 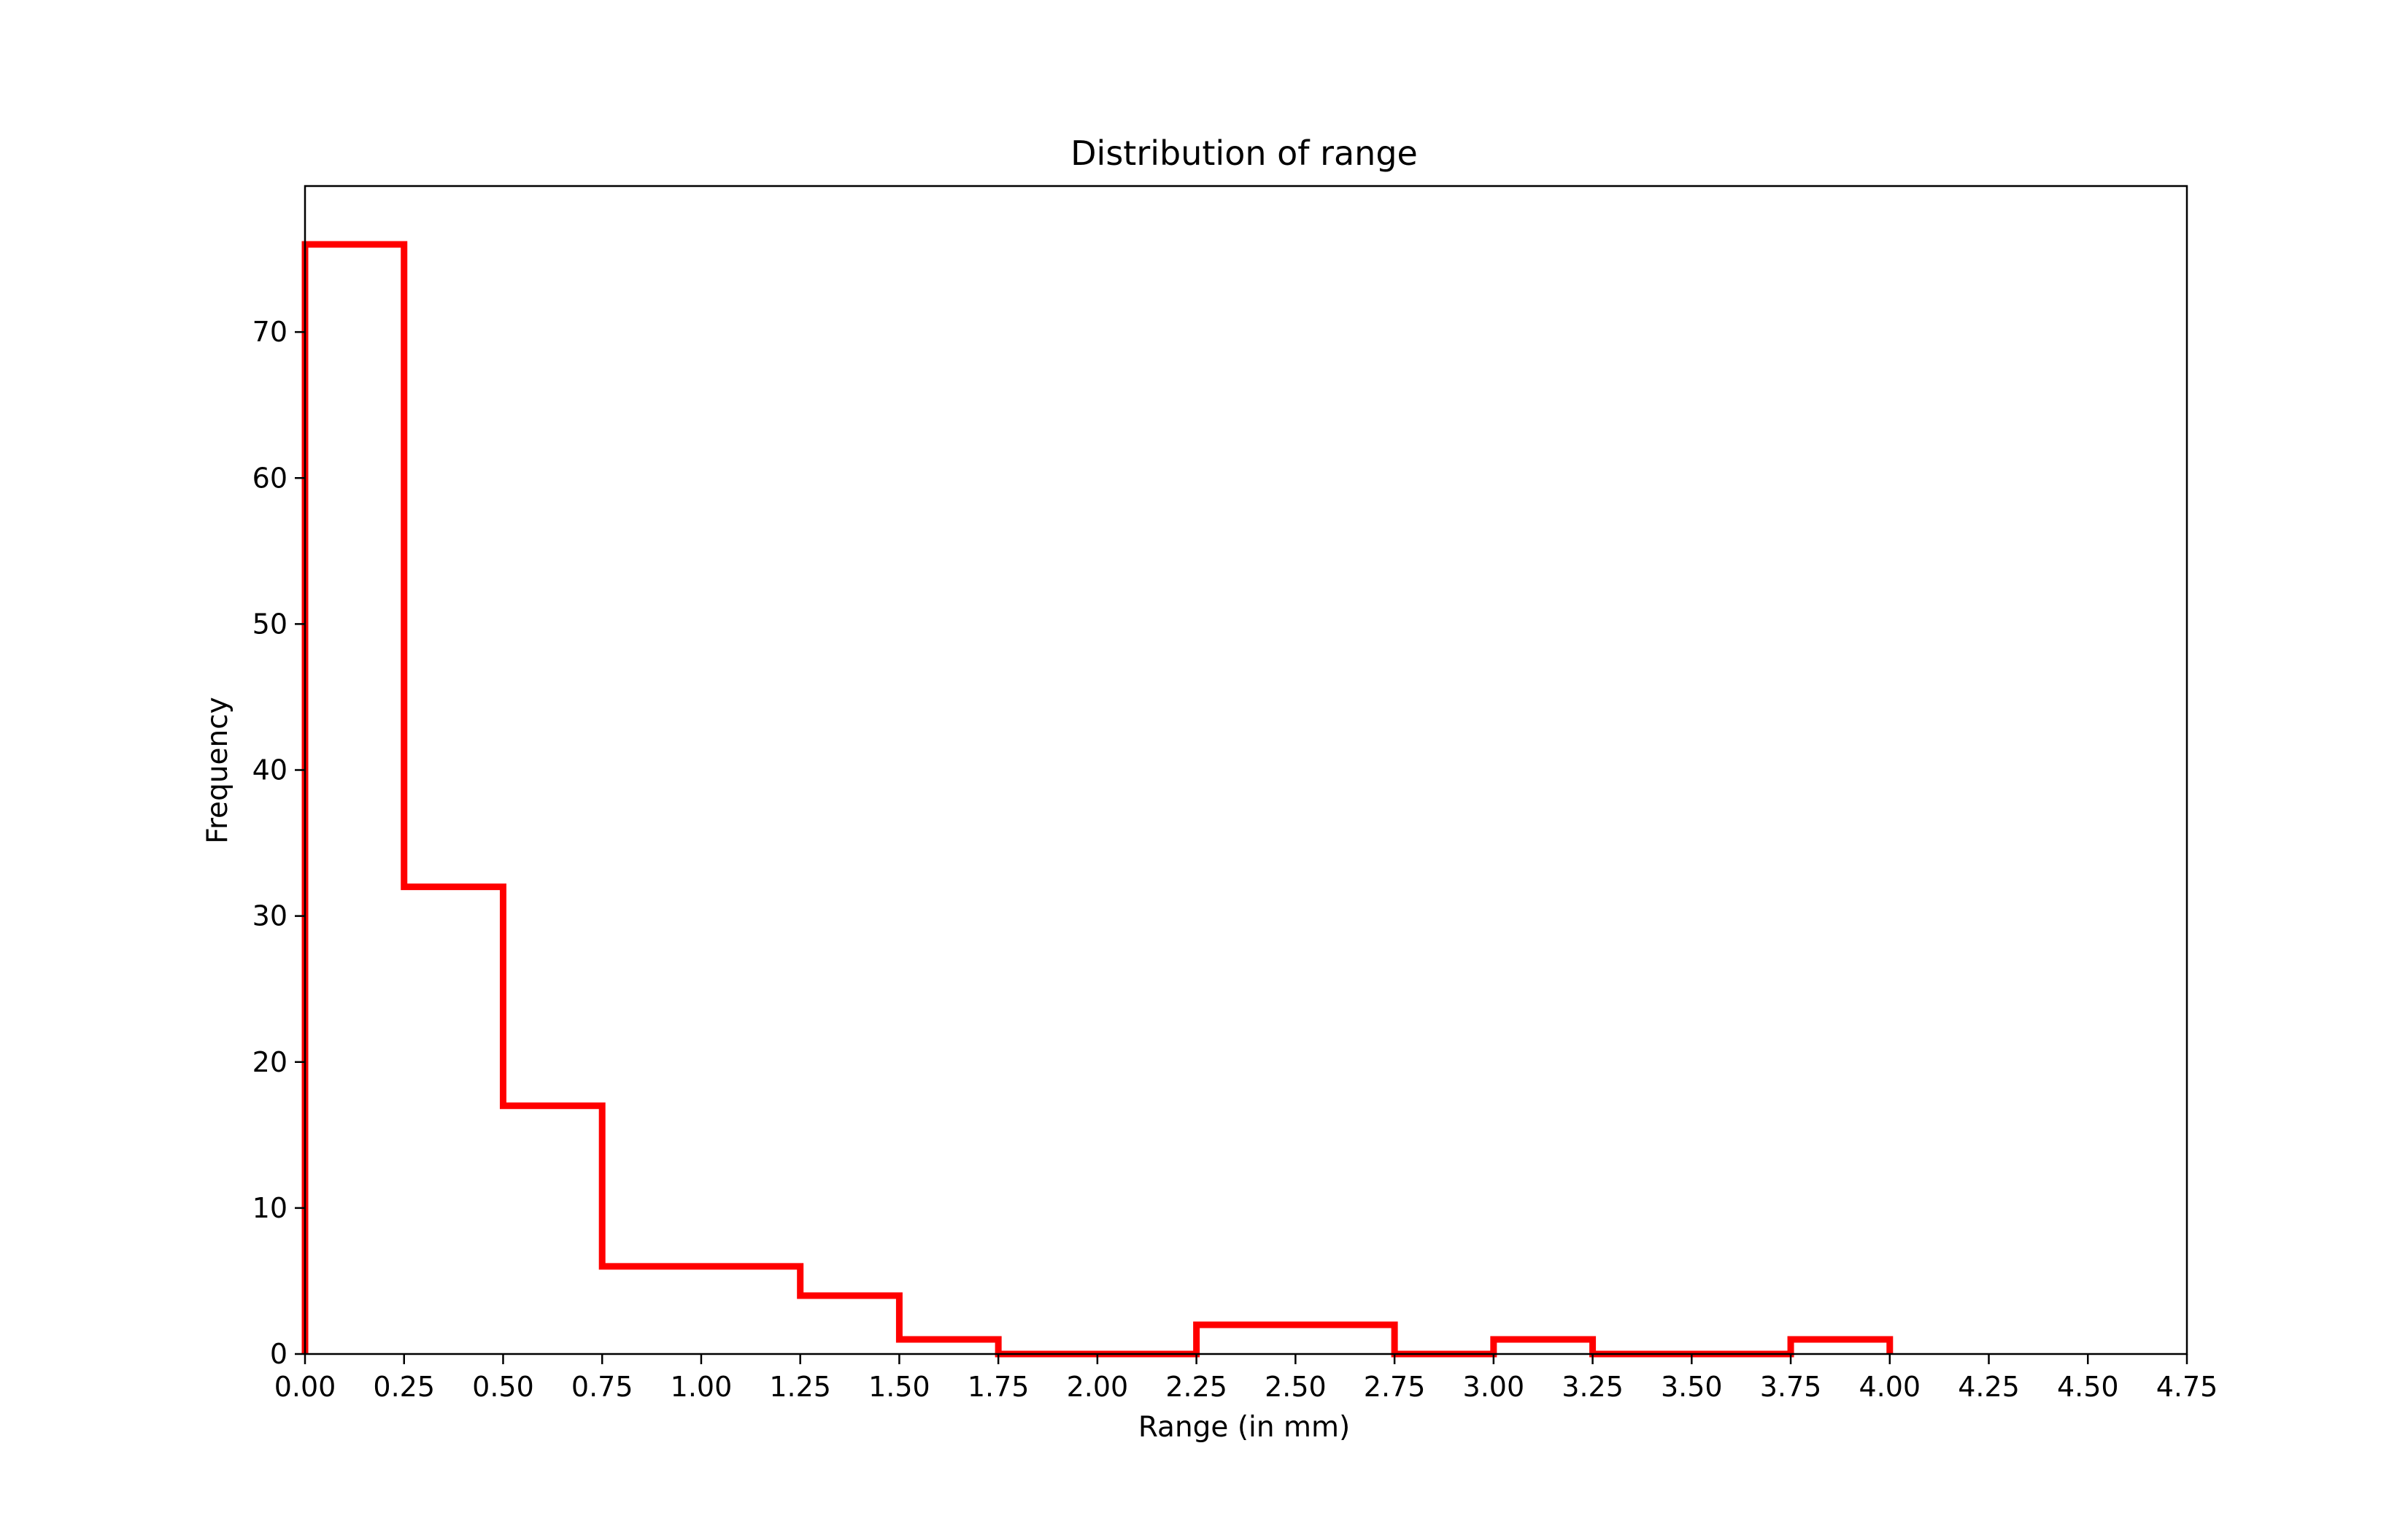 I want to click on y-tick-label: 40, so click(x=270, y=770).